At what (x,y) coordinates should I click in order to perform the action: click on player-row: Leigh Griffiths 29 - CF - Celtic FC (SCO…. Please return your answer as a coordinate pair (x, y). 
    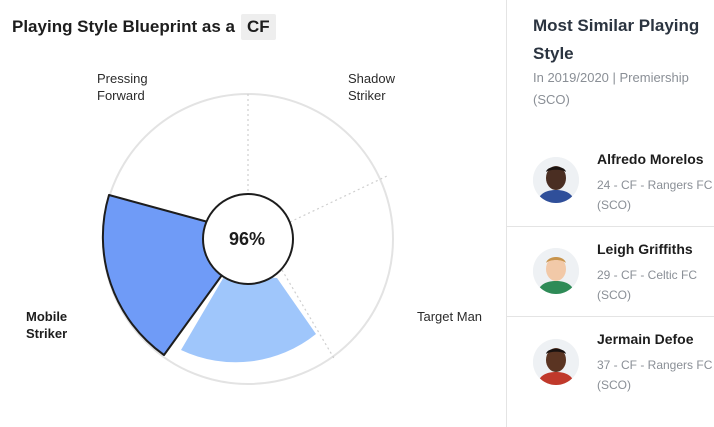
    Looking at the image, I should click on (610, 272).